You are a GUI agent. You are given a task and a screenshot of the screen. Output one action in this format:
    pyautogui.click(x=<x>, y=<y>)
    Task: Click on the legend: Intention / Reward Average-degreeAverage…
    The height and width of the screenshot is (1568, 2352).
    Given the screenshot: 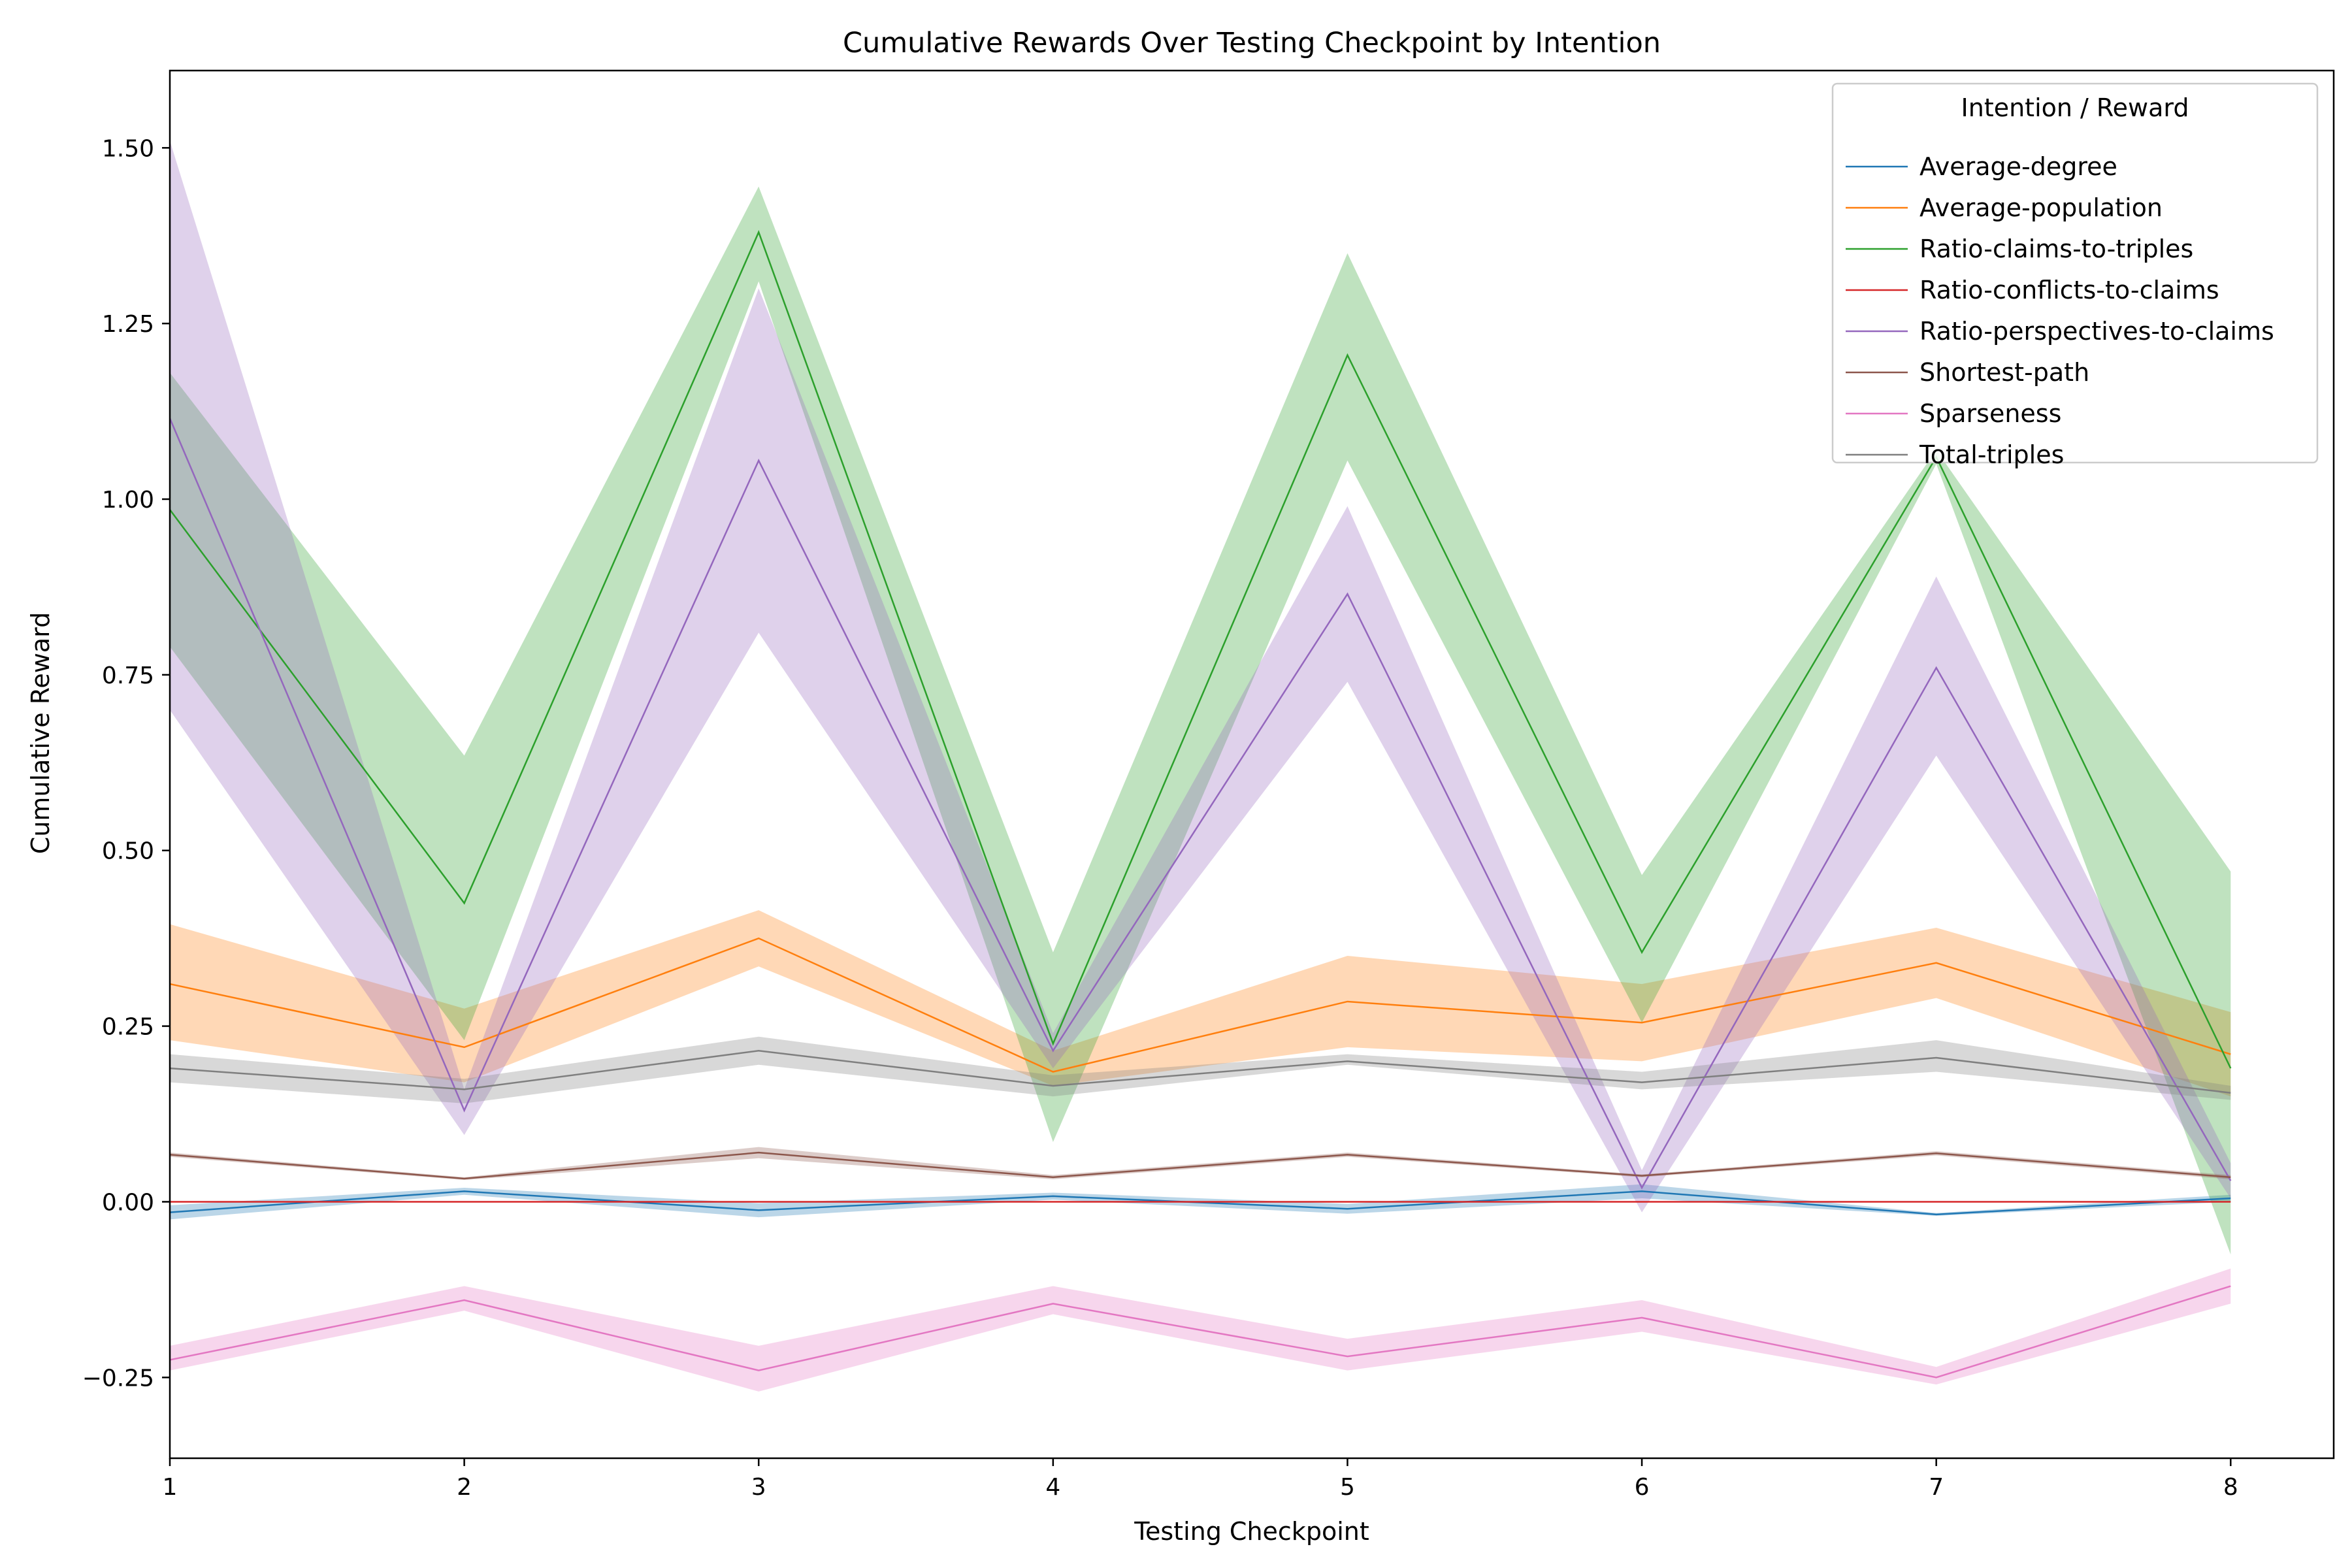 What is the action you would take?
    pyautogui.click(x=2075, y=275)
    